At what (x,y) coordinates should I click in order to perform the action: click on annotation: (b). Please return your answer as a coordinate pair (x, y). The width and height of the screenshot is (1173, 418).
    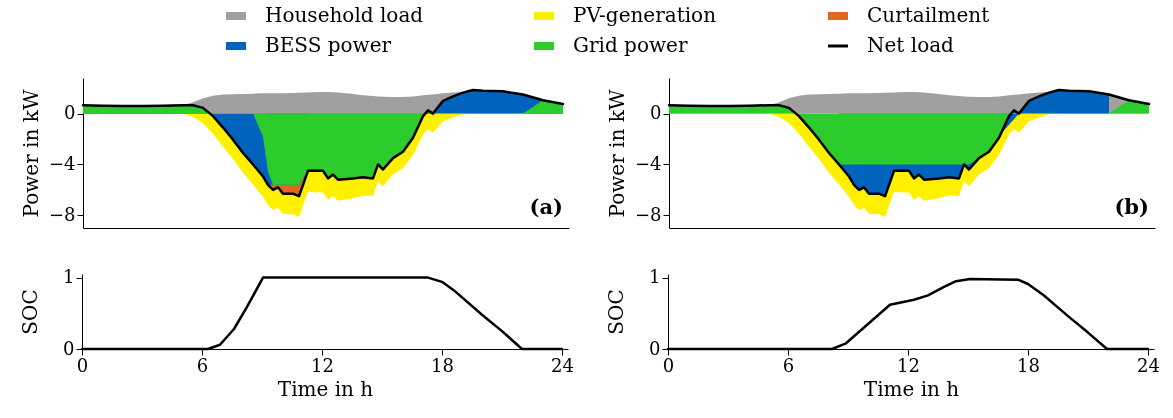
    Looking at the image, I should click on (1131, 206).